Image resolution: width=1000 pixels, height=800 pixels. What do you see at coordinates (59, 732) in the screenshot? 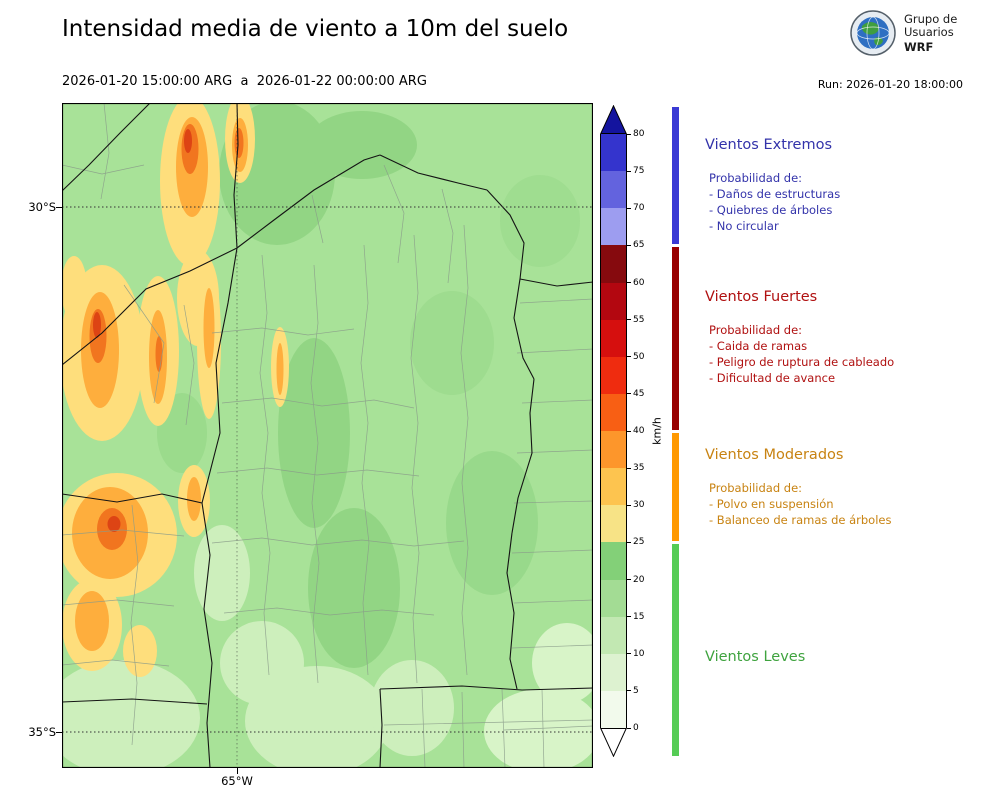
I see `y-axis-tick-35s` at bounding box center [59, 732].